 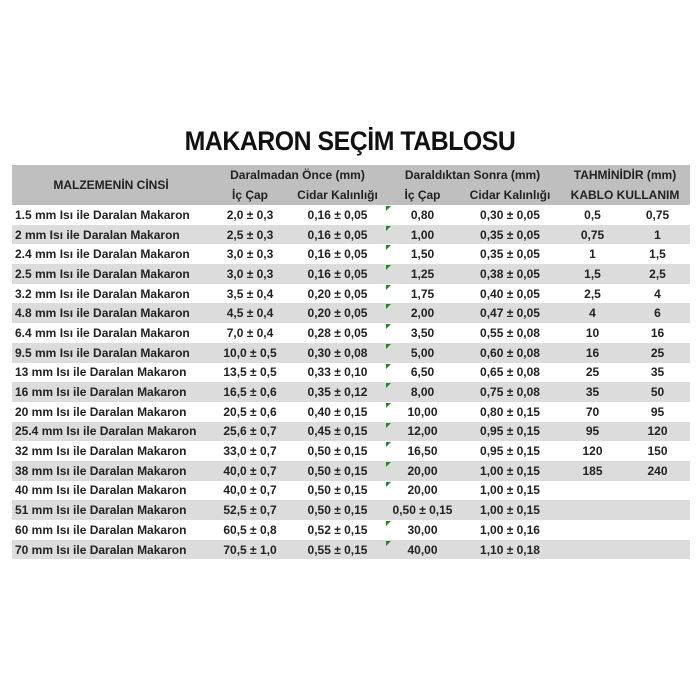 I want to click on material-name: 70 mm Isı ile Daralan Makaron, so click(x=111, y=549).